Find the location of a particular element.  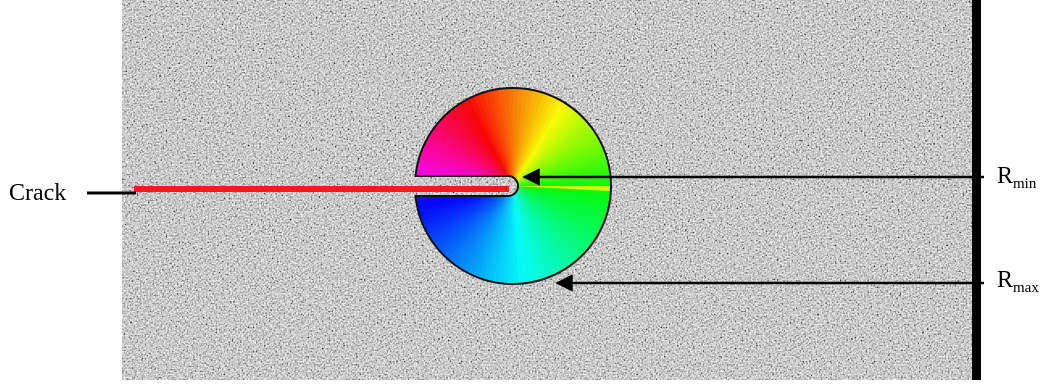

crack-label: Crack is located at coordinates (38, 193).